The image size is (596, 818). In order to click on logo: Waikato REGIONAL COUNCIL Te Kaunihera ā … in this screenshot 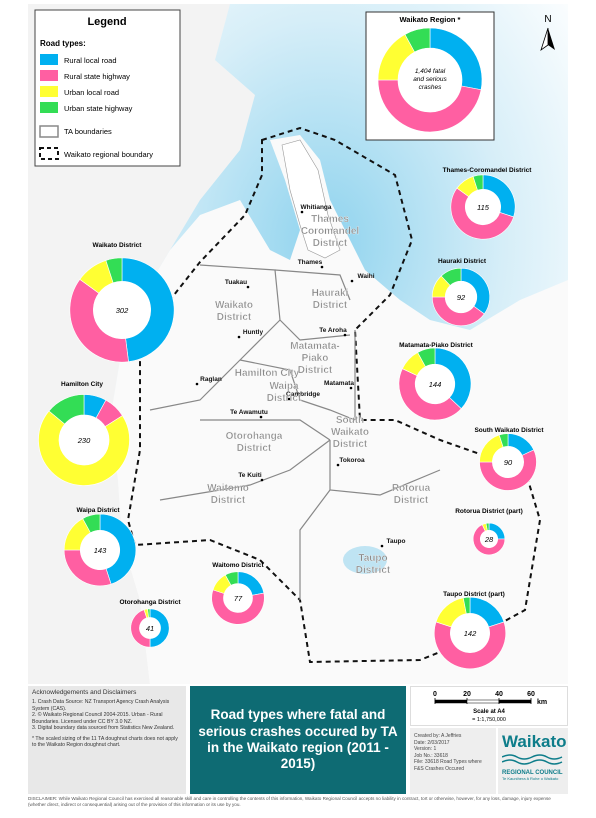, I will do `click(533, 761)`.